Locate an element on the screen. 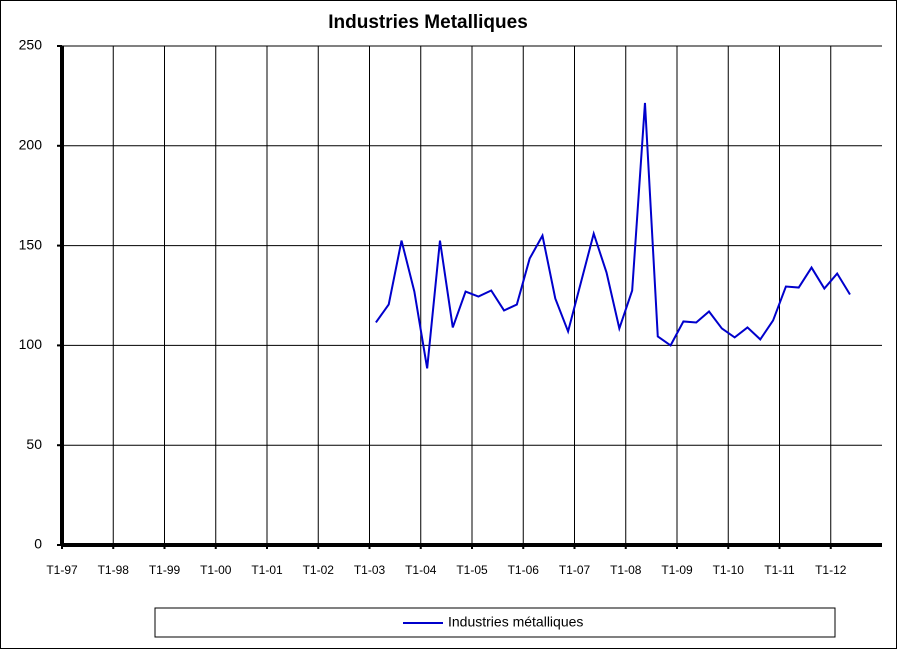 Image resolution: width=897 pixels, height=649 pixels. x-tick-label: T1-00 is located at coordinates (216, 570).